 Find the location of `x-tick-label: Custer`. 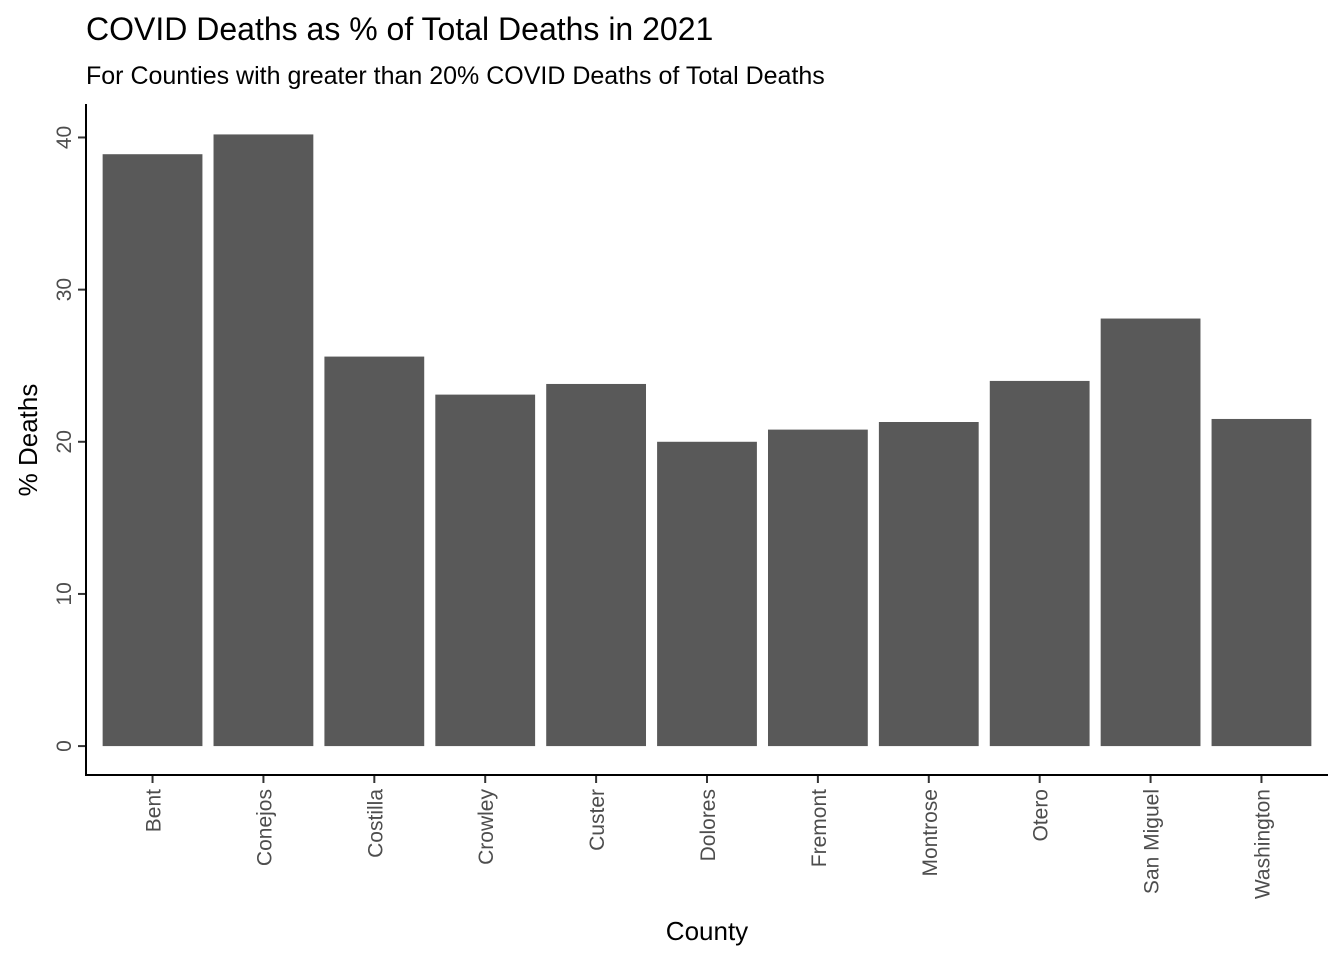

x-tick-label: Custer is located at coordinates (597, 820).